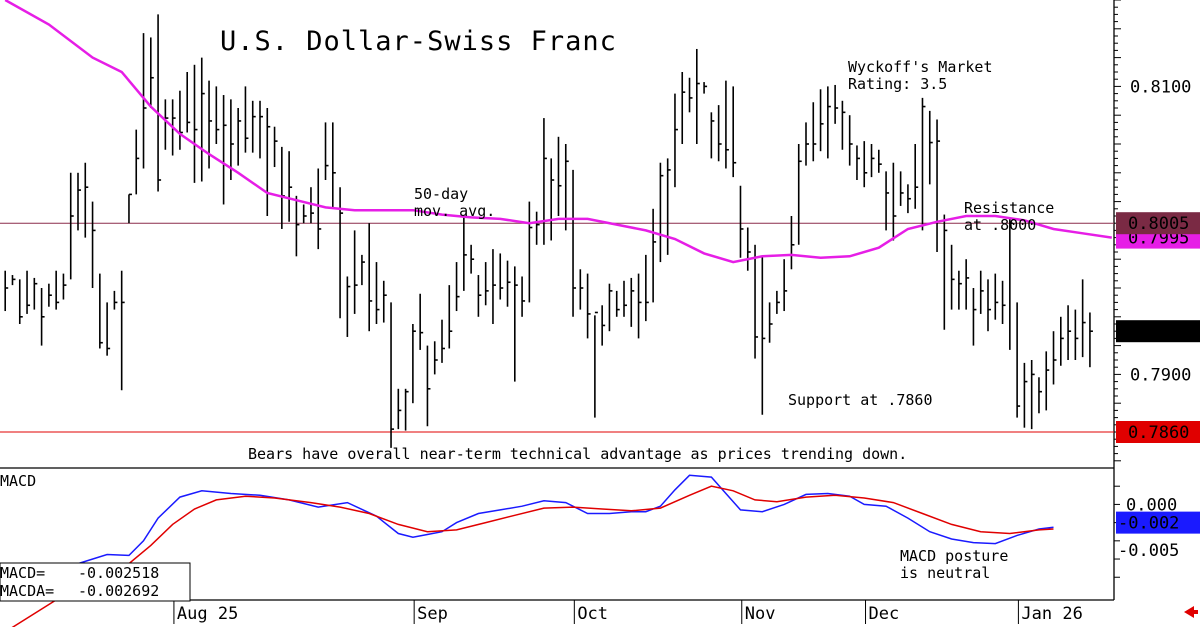 The width and height of the screenshot is (1200, 627). I want to click on month-label: Nov, so click(760, 614).